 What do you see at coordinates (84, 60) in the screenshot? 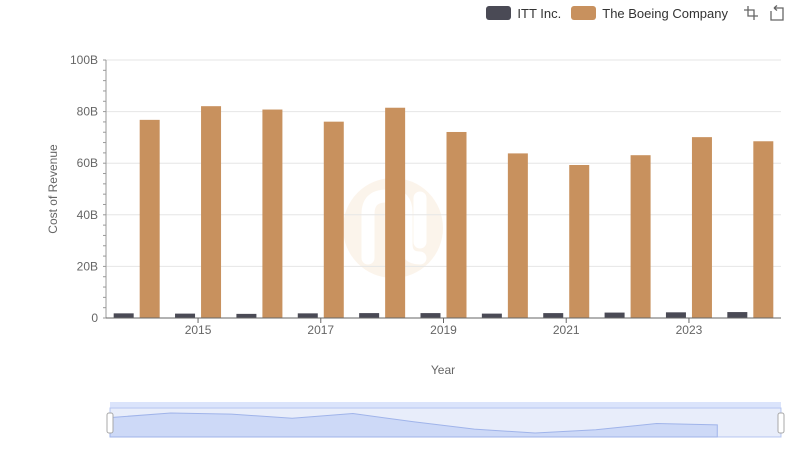
I see `y-tick-label: 100B` at bounding box center [84, 60].